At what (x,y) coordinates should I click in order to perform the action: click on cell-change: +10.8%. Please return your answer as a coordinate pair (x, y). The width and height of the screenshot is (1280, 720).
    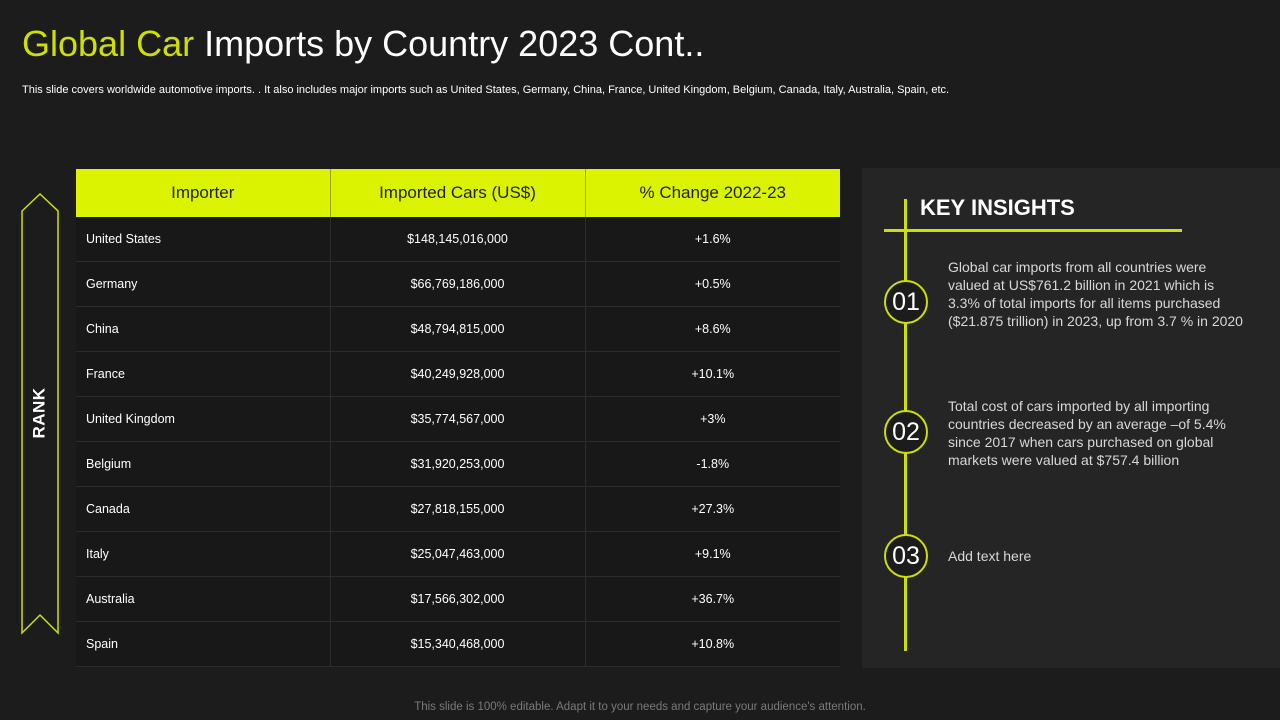
    Looking at the image, I should click on (712, 644).